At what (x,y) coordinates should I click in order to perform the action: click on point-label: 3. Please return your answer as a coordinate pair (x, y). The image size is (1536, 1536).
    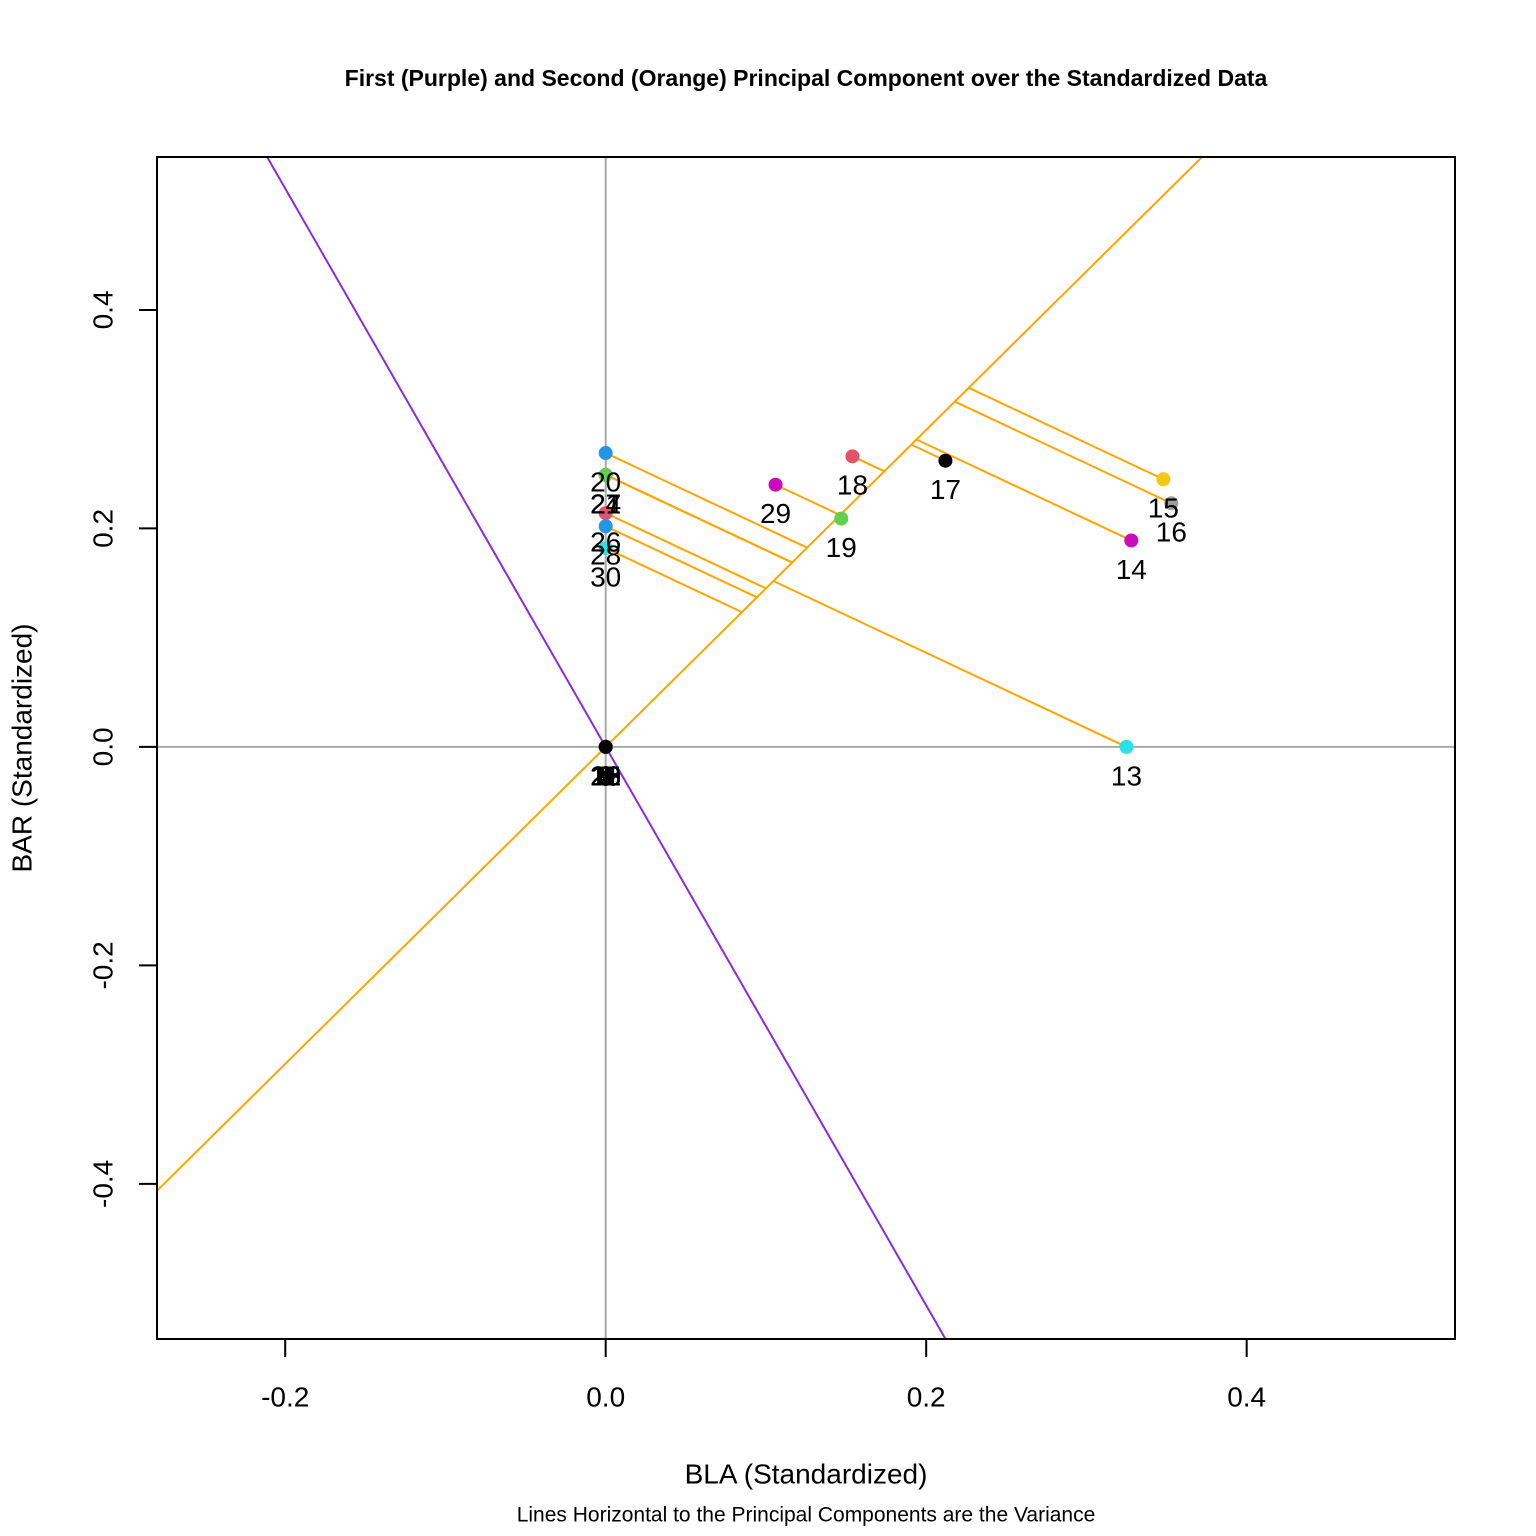
    Looking at the image, I should click on (606, 775).